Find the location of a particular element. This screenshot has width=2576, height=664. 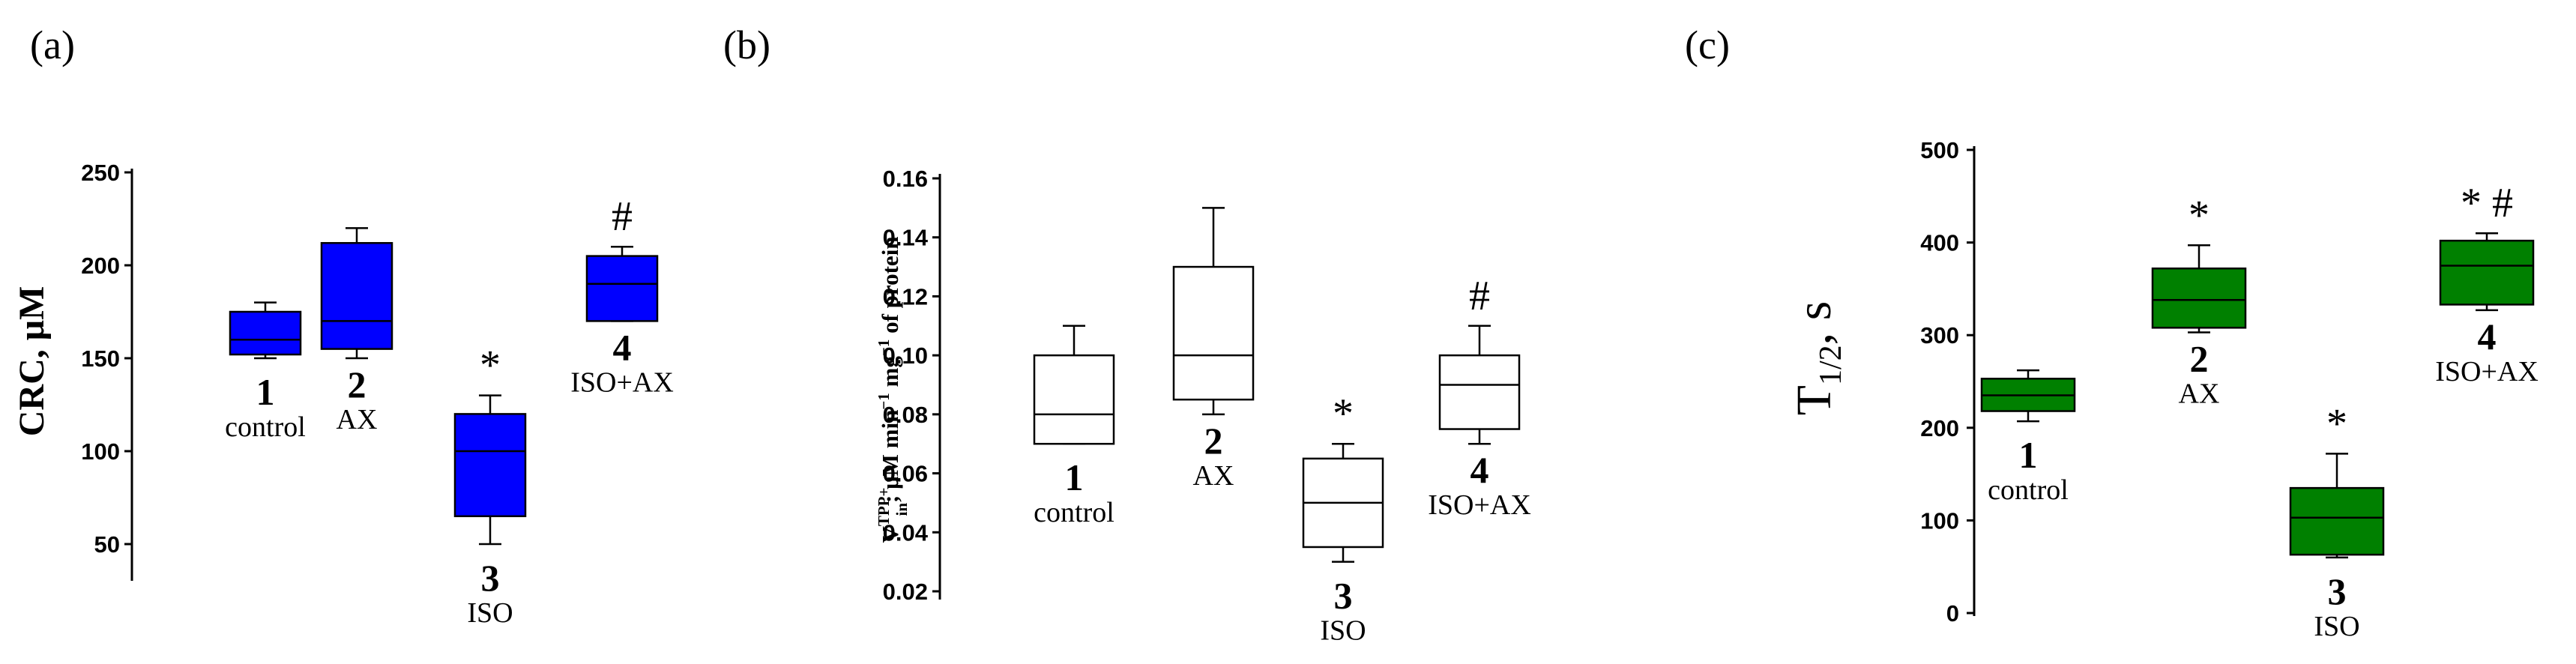

panel-b-ylabel-sup: TPP+ is located at coordinates (884, 507).